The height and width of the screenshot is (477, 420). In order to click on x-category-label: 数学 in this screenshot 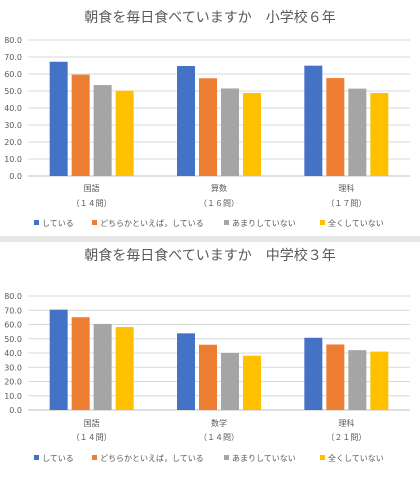, I will do `click(219, 423)`.